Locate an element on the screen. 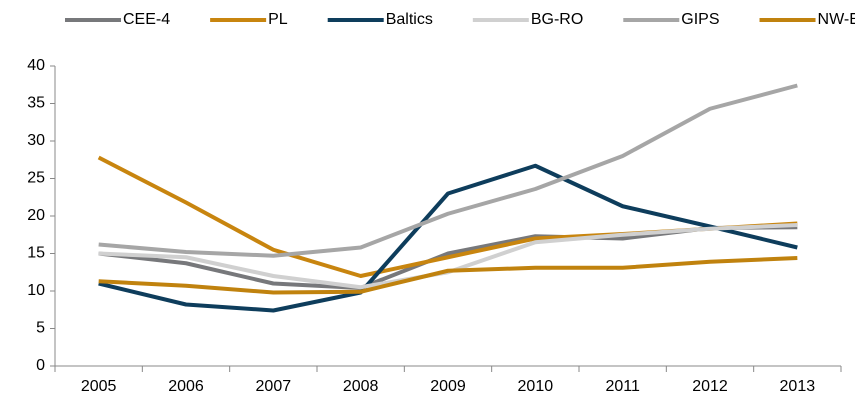 Image resolution: width=855 pixels, height=402 pixels. x-tick-label: 2008 is located at coordinates (361, 386).